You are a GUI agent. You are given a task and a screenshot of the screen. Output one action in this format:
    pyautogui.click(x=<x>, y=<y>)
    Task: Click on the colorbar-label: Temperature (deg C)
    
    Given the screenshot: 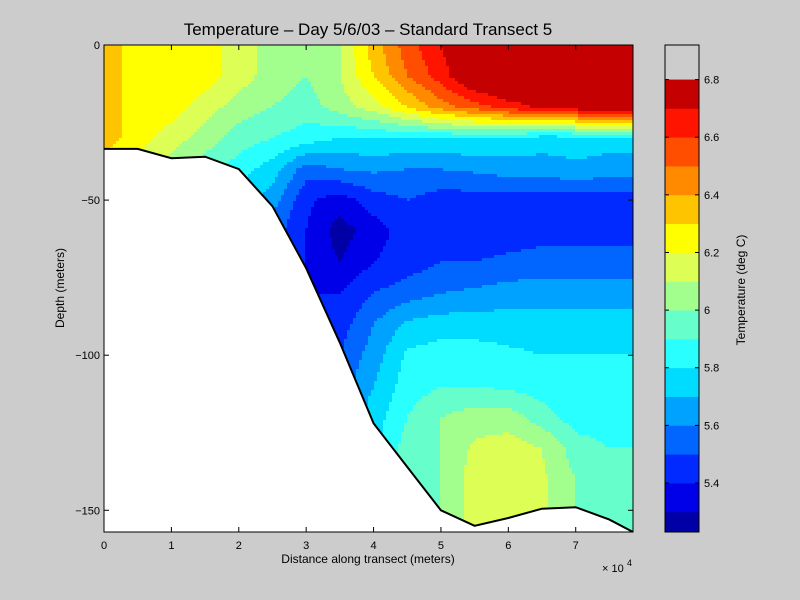 What is the action you would take?
    pyautogui.click(x=741, y=290)
    